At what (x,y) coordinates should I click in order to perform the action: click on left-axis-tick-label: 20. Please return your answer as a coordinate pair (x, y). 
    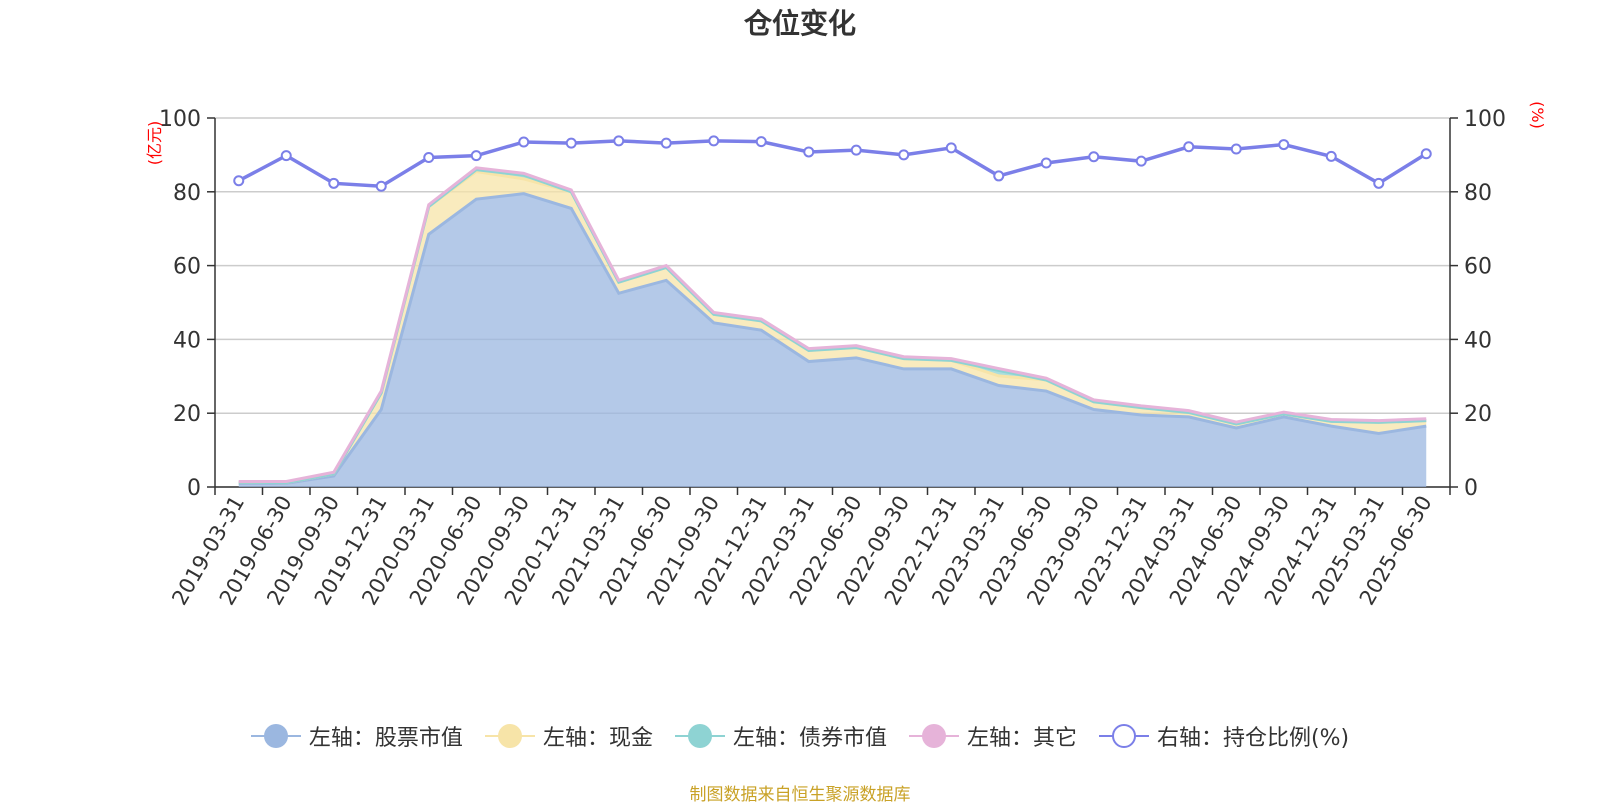
    Looking at the image, I should click on (187, 414).